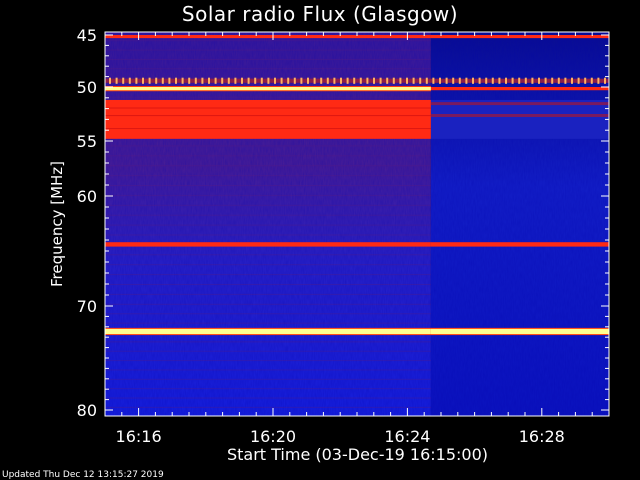 The image size is (640, 480). I want to click on y-tick-label: 80, so click(87, 410).